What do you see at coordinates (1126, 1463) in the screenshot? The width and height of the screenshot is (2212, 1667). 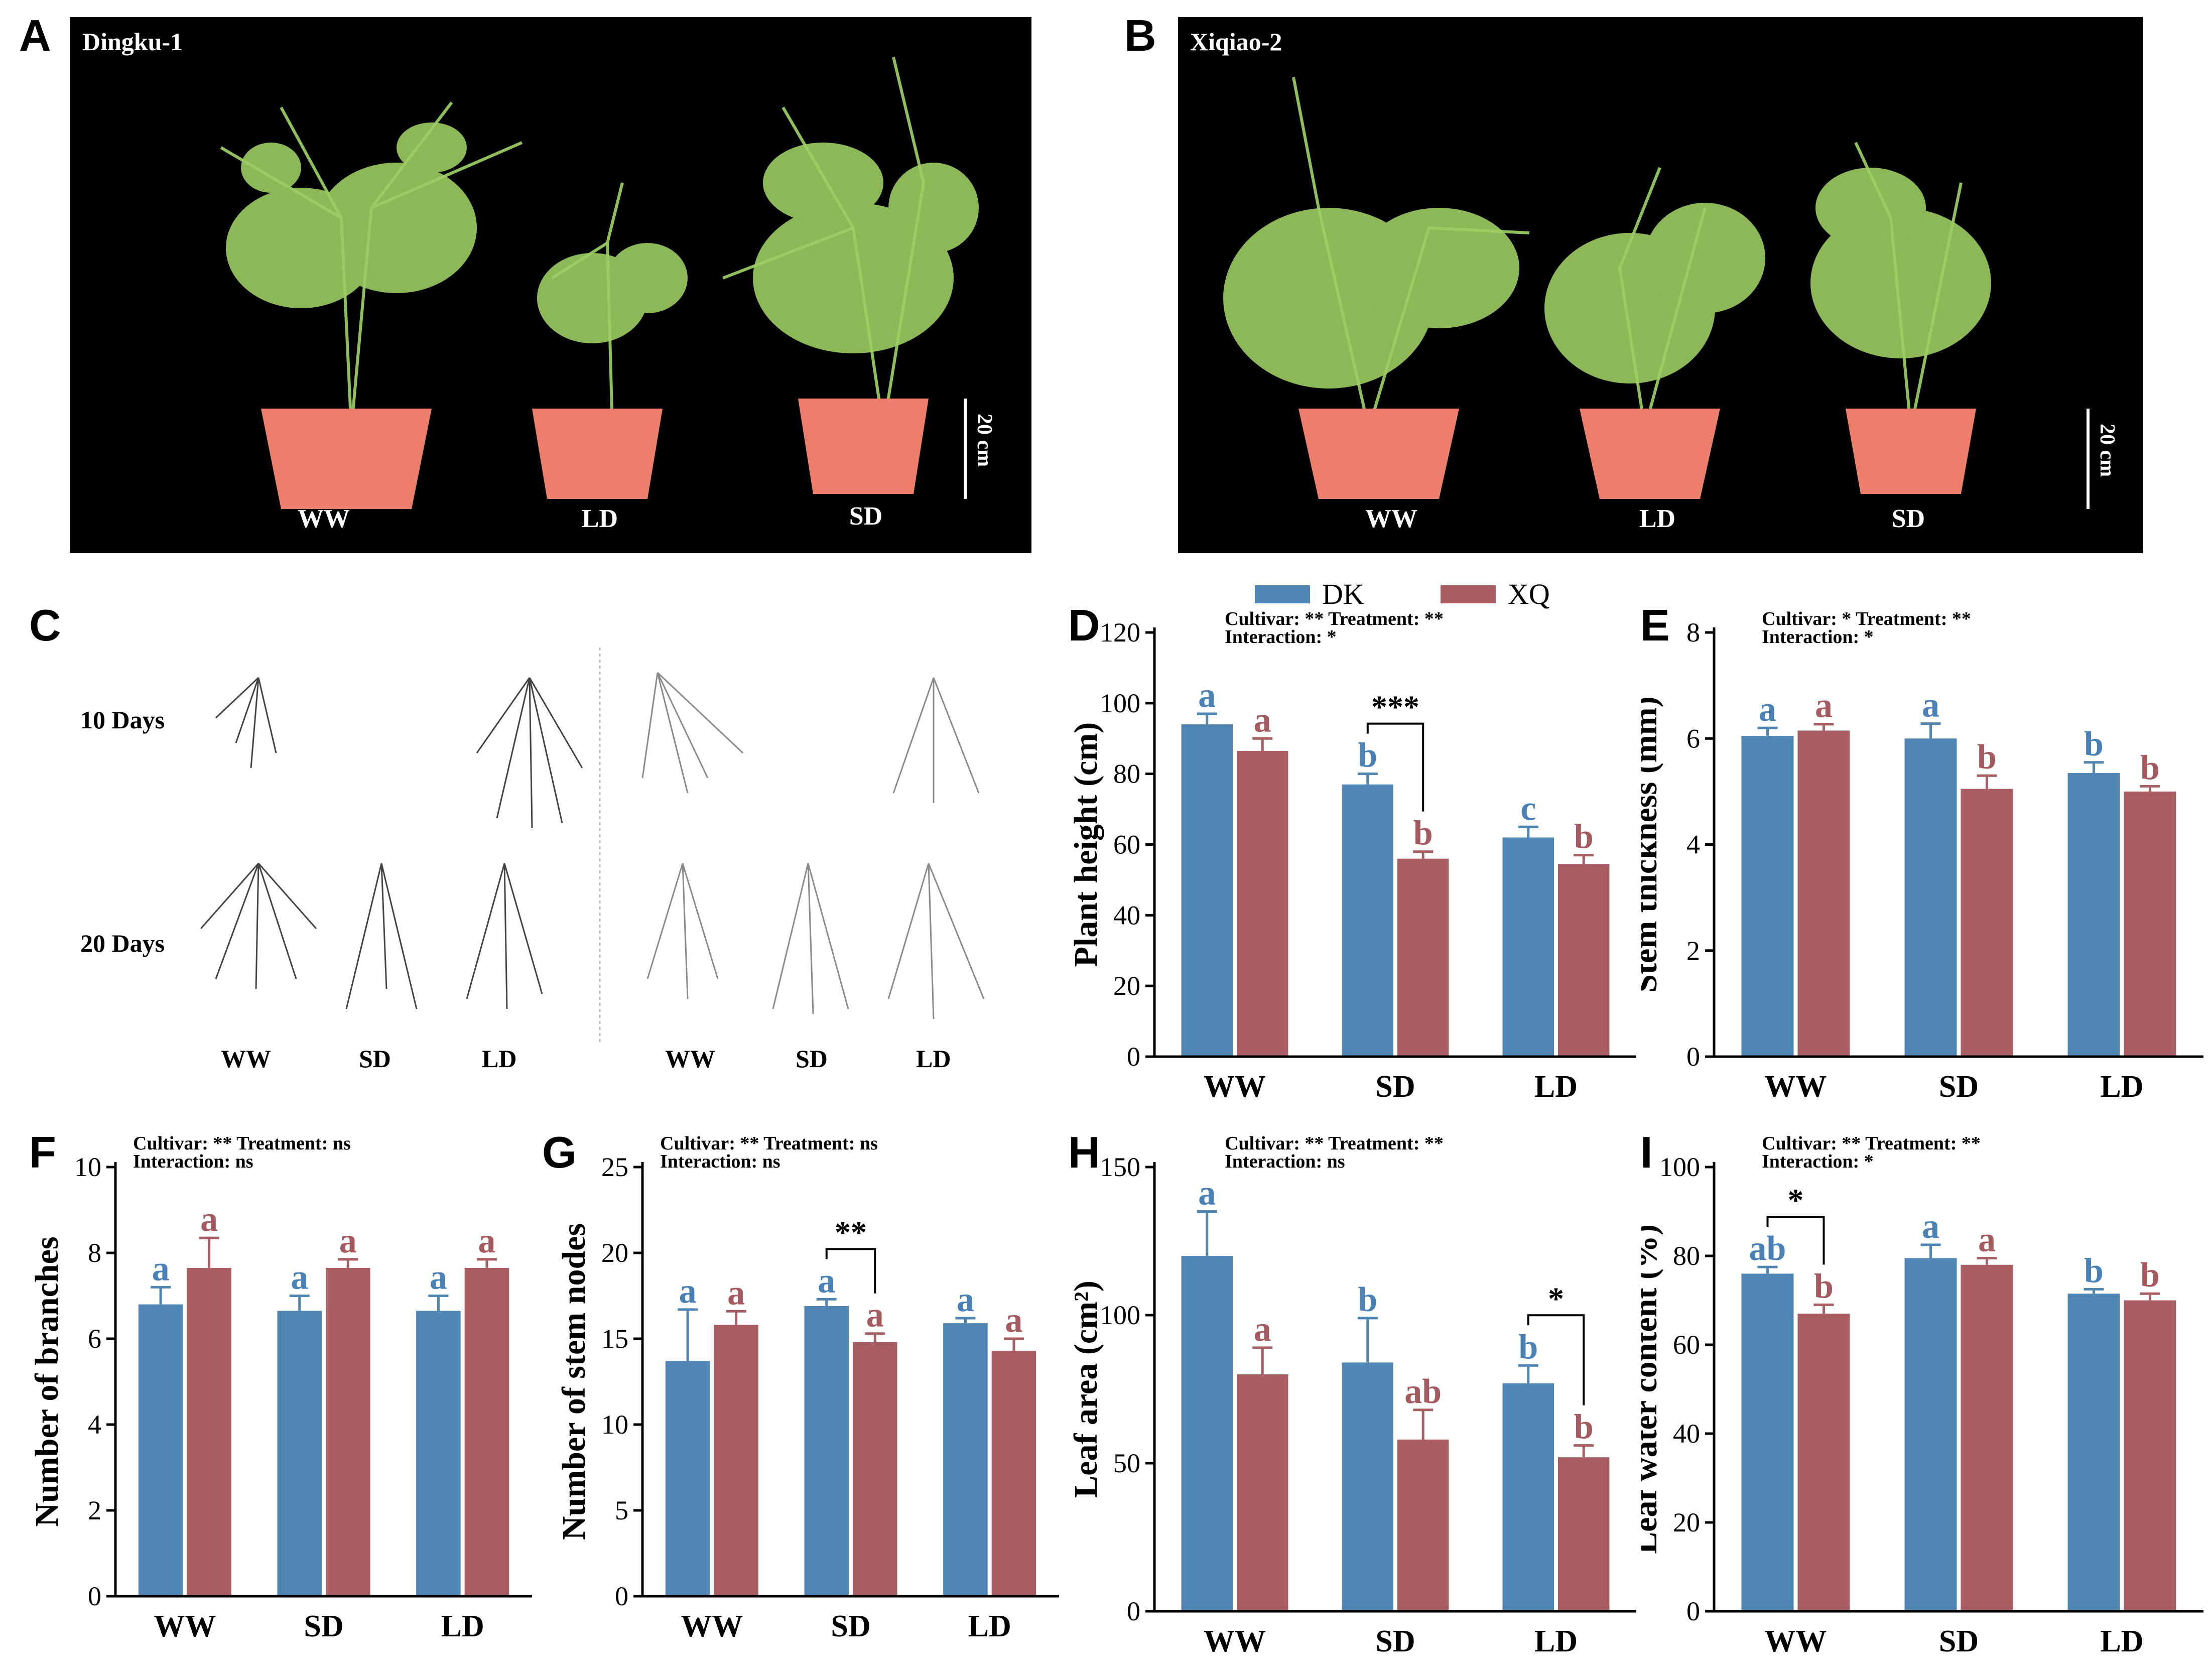 I see `y-tick-label: 50` at bounding box center [1126, 1463].